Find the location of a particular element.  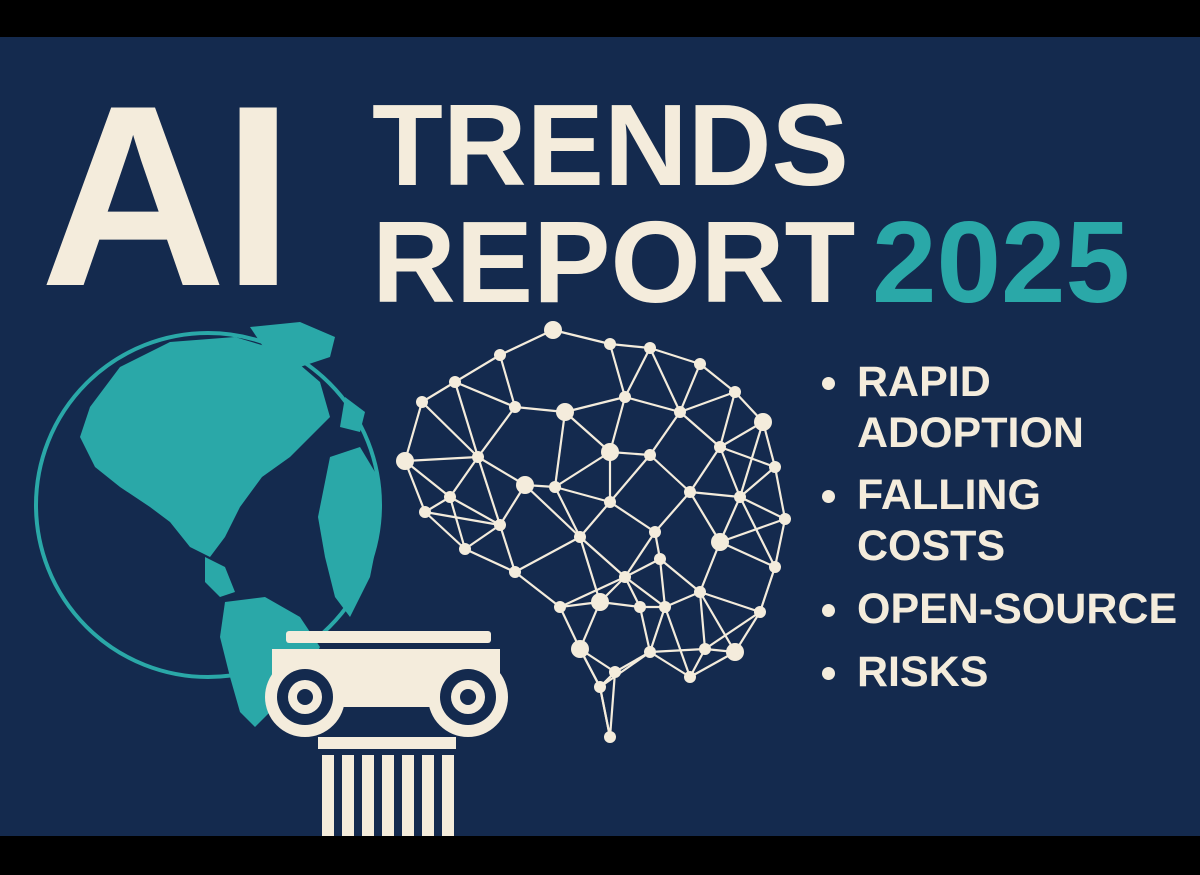

title-ai: AI is located at coordinates (167, 195).